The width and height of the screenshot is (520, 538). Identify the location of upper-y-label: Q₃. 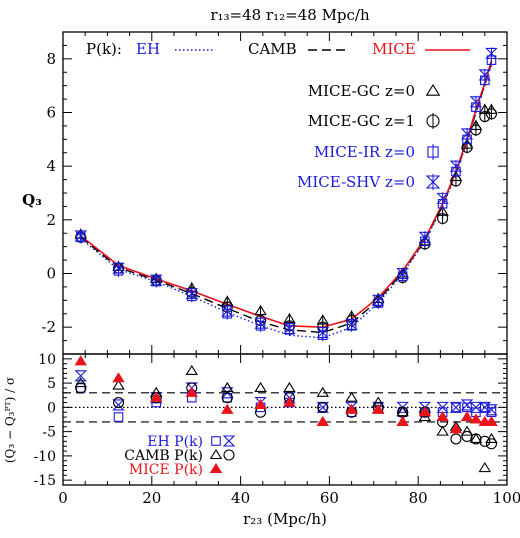
(32, 200).